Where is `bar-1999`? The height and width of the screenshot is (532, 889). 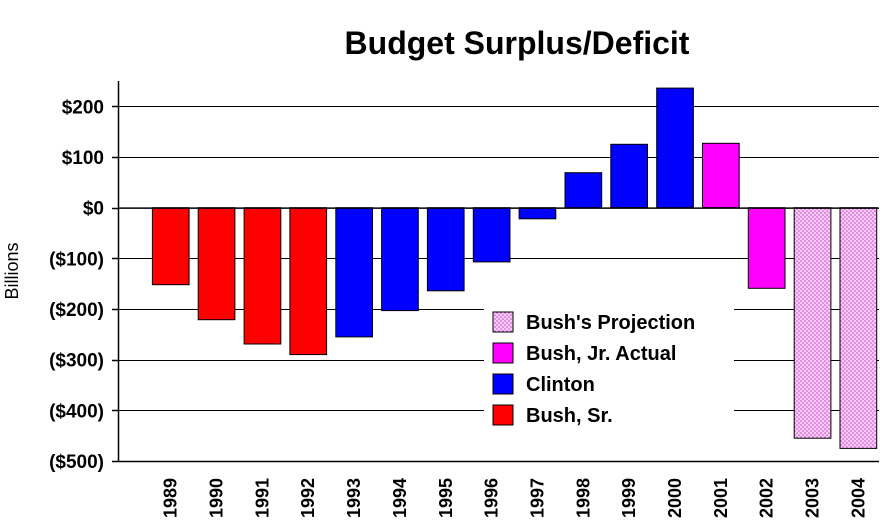
bar-1999 is located at coordinates (629, 176).